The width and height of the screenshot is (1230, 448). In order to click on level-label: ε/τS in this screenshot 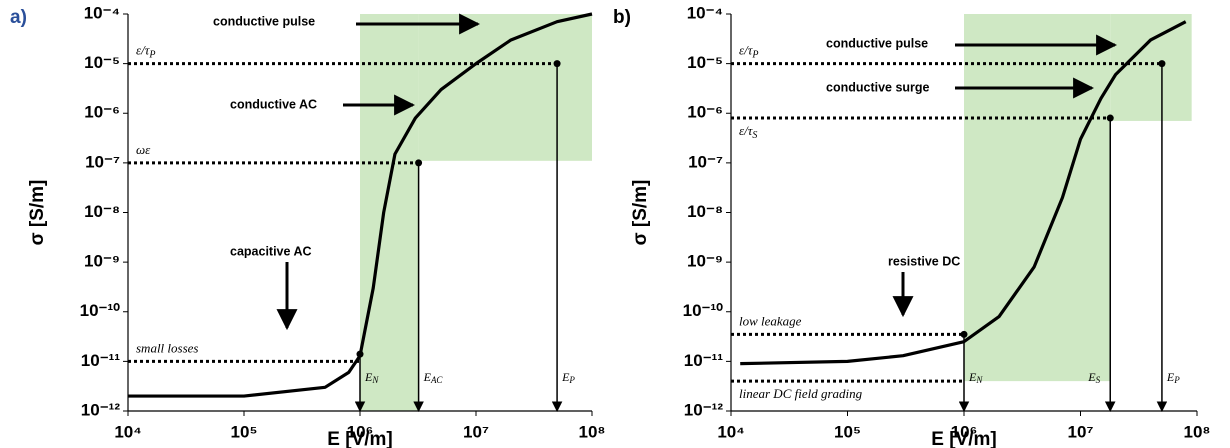, I will do `click(748, 132)`.